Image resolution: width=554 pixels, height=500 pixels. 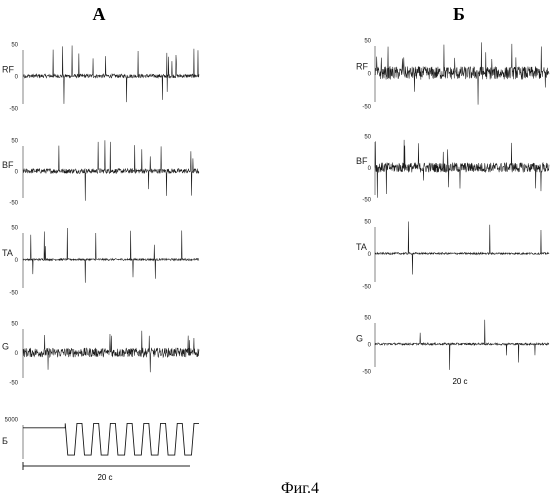 What do you see at coordinates (12, 421) in the screenshot?
I see `tick-label: 5000` at bounding box center [12, 421].